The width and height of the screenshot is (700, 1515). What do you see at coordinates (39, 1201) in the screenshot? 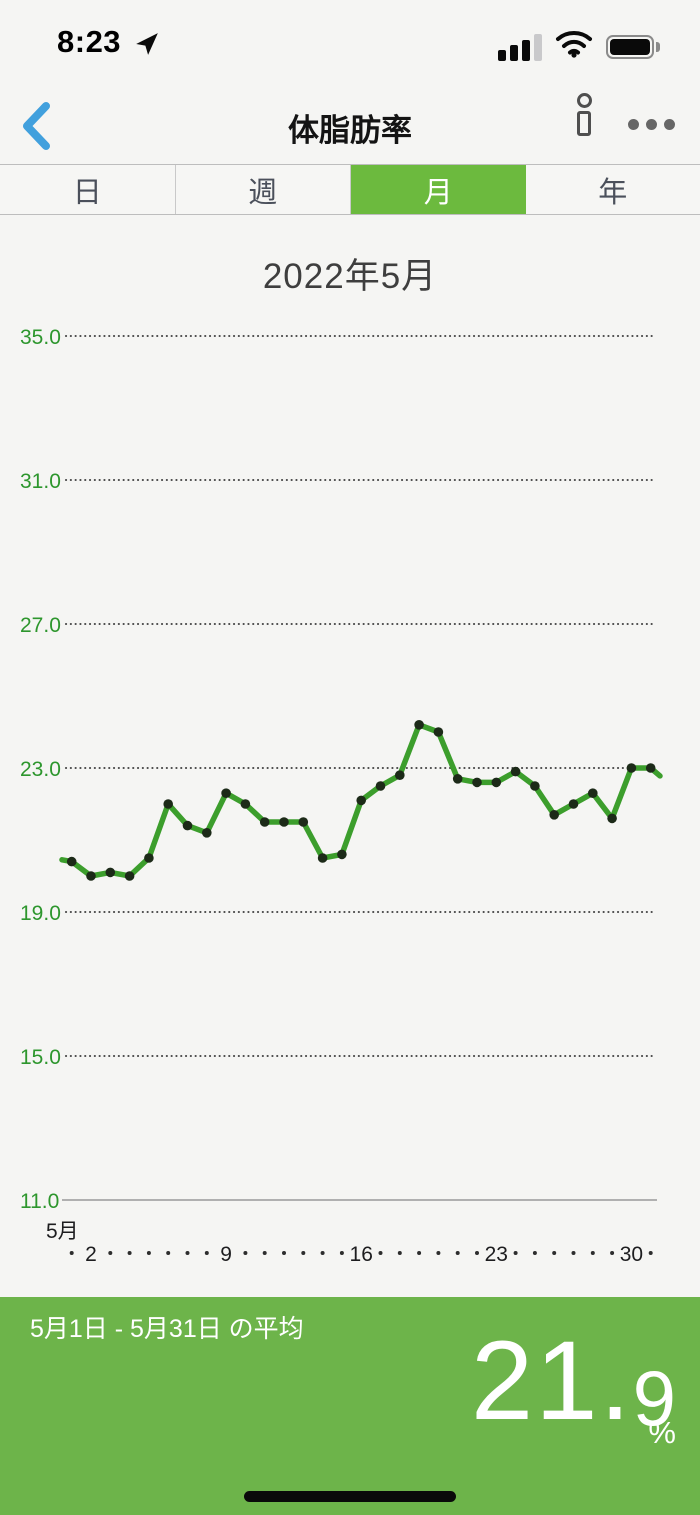
I see `svg-text: 11.0` at bounding box center [39, 1201].